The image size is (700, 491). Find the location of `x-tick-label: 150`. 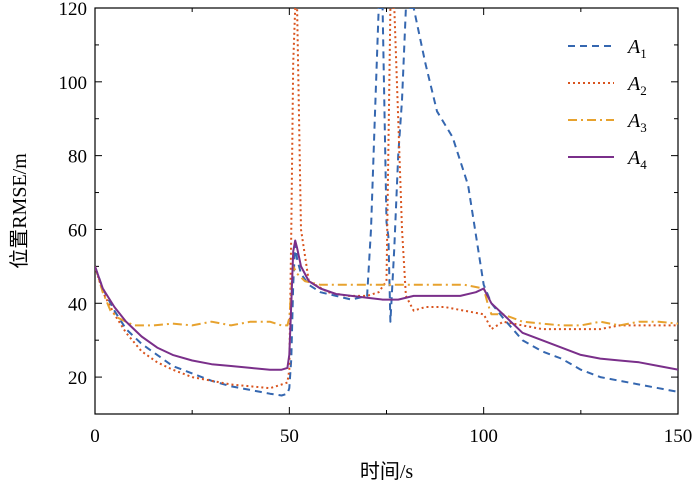

x-tick-label: 150 is located at coordinates (678, 436).